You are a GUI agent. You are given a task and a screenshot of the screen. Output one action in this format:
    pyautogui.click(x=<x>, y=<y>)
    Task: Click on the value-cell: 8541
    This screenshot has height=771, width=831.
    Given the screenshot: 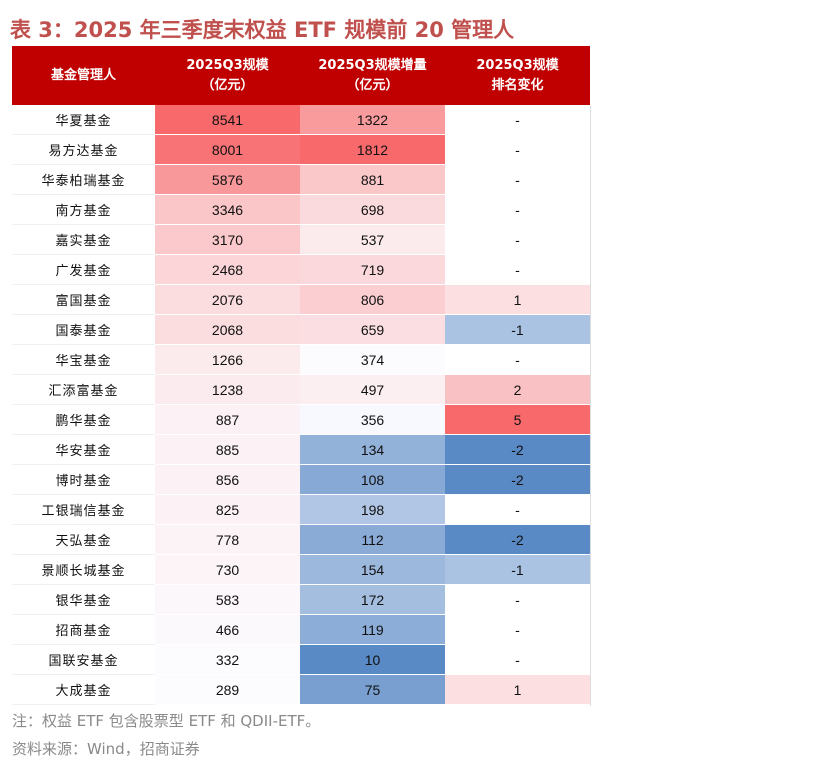 What is the action you would take?
    pyautogui.click(x=227, y=120)
    